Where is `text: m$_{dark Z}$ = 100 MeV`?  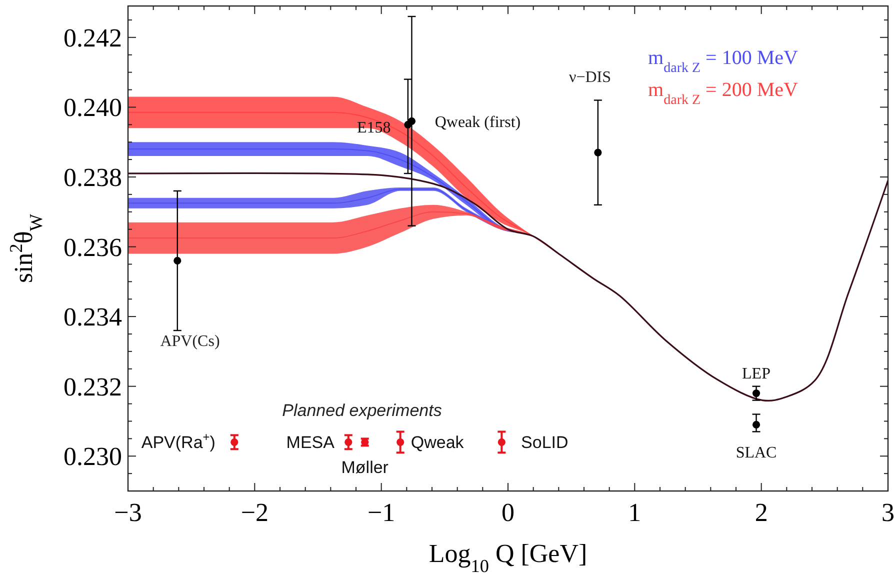 text: m$_{dark Z}$ = 100 MeV is located at coordinates (723, 61).